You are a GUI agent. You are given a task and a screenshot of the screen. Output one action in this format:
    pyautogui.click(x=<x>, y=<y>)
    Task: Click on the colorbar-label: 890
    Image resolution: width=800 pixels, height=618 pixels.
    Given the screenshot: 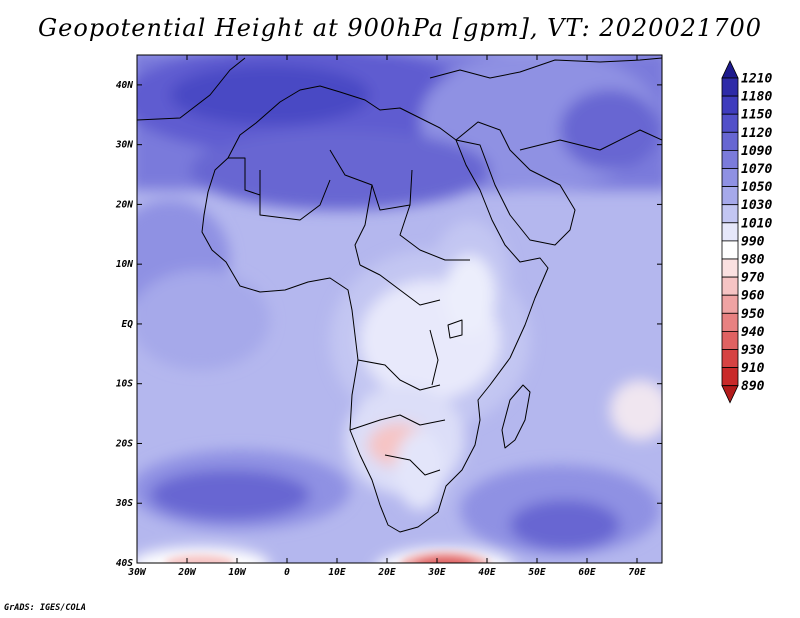 What is the action you would take?
    pyautogui.click(x=753, y=386)
    